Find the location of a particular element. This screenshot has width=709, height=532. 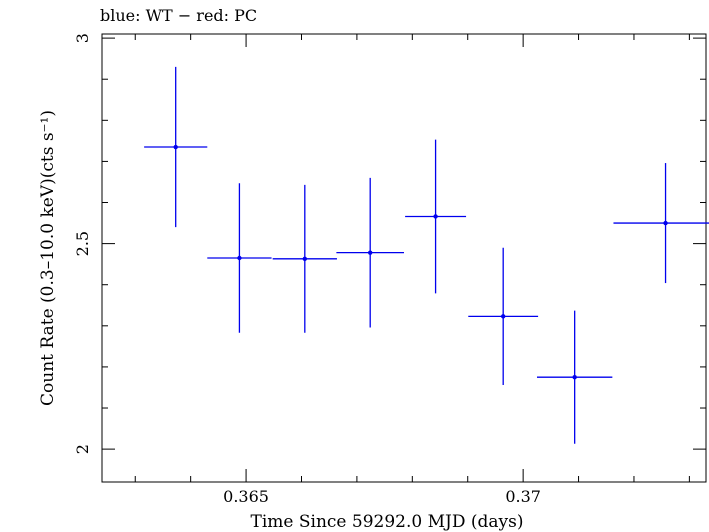

y-tick-label: 3 is located at coordinates (82, 38).